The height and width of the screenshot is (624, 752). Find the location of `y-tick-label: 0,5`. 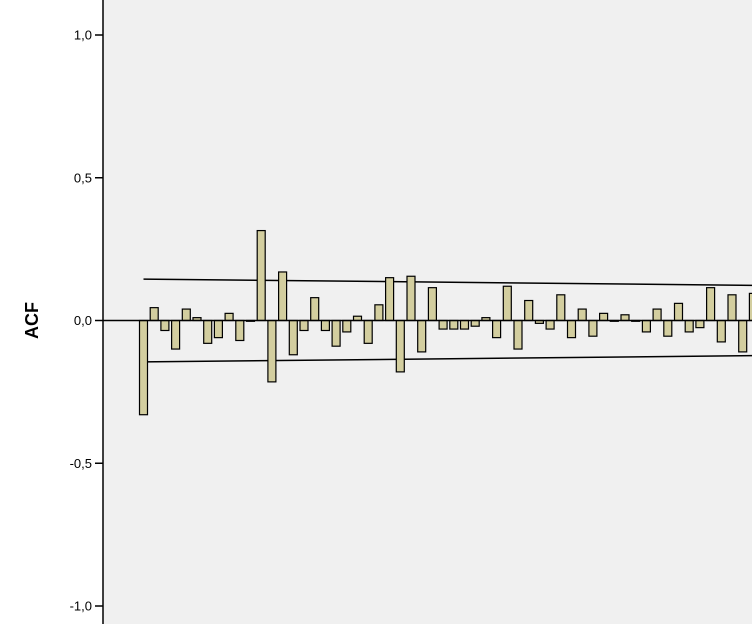

y-tick-label: 0,5 is located at coordinates (83, 177).